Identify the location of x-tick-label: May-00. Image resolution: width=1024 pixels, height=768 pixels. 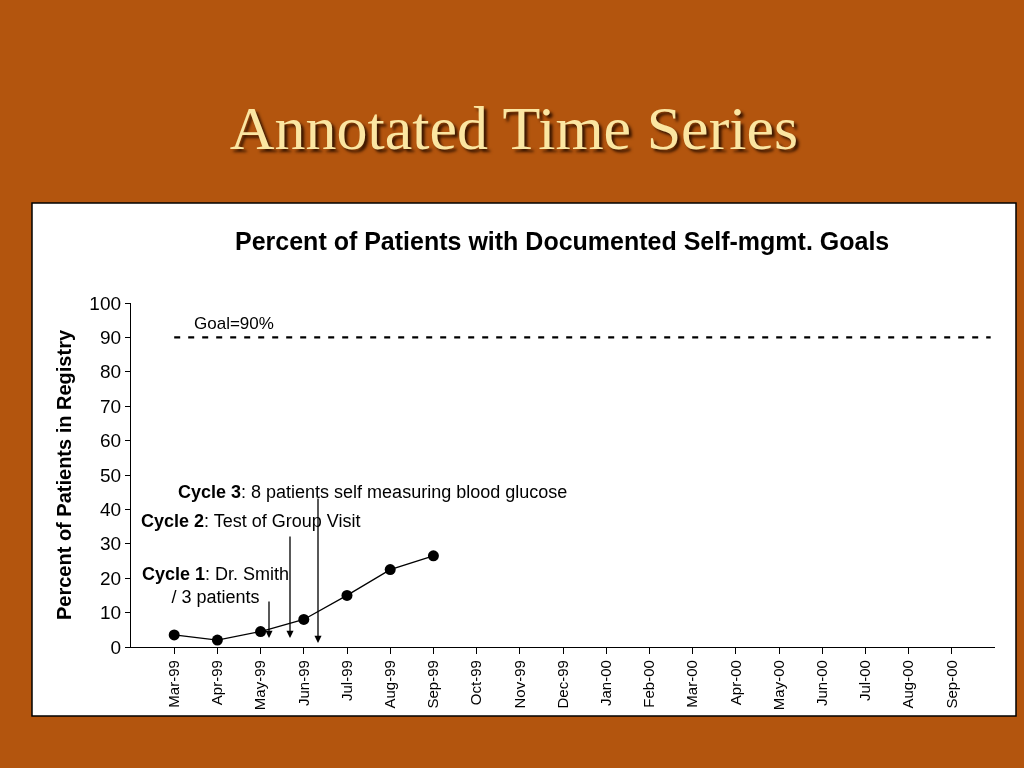
(778, 685).